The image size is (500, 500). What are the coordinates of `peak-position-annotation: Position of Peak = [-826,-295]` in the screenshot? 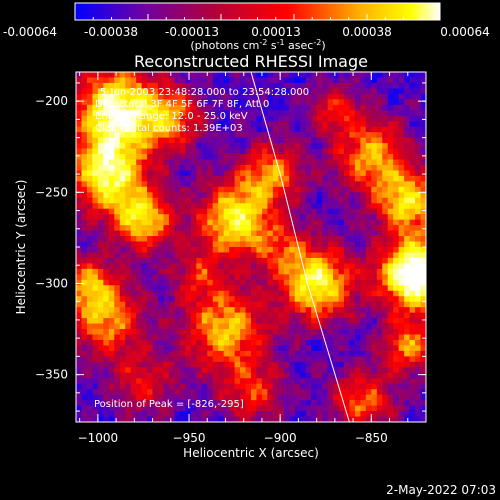 It's located at (169, 404).